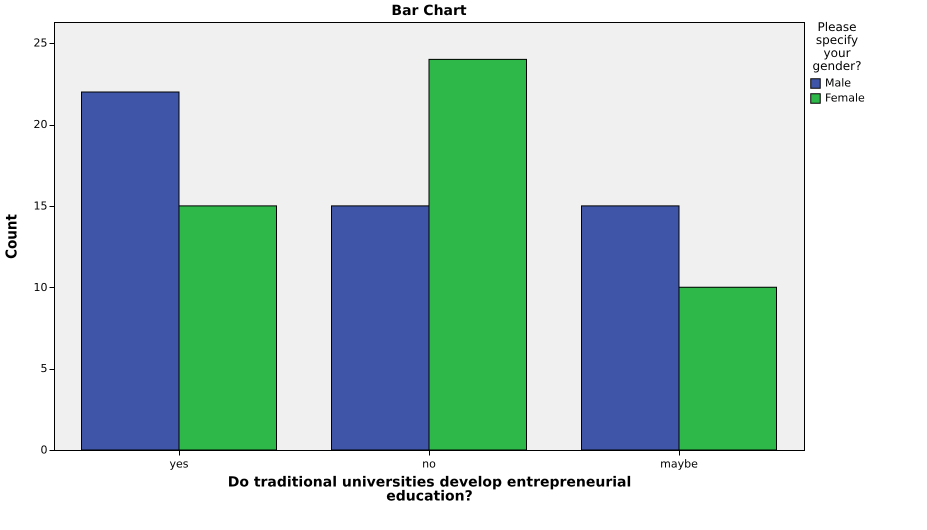 This screenshot has height=530, width=927. Describe the element at coordinates (837, 46) in the screenshot. I see `legend-title: Please specify your gender?` at that location.